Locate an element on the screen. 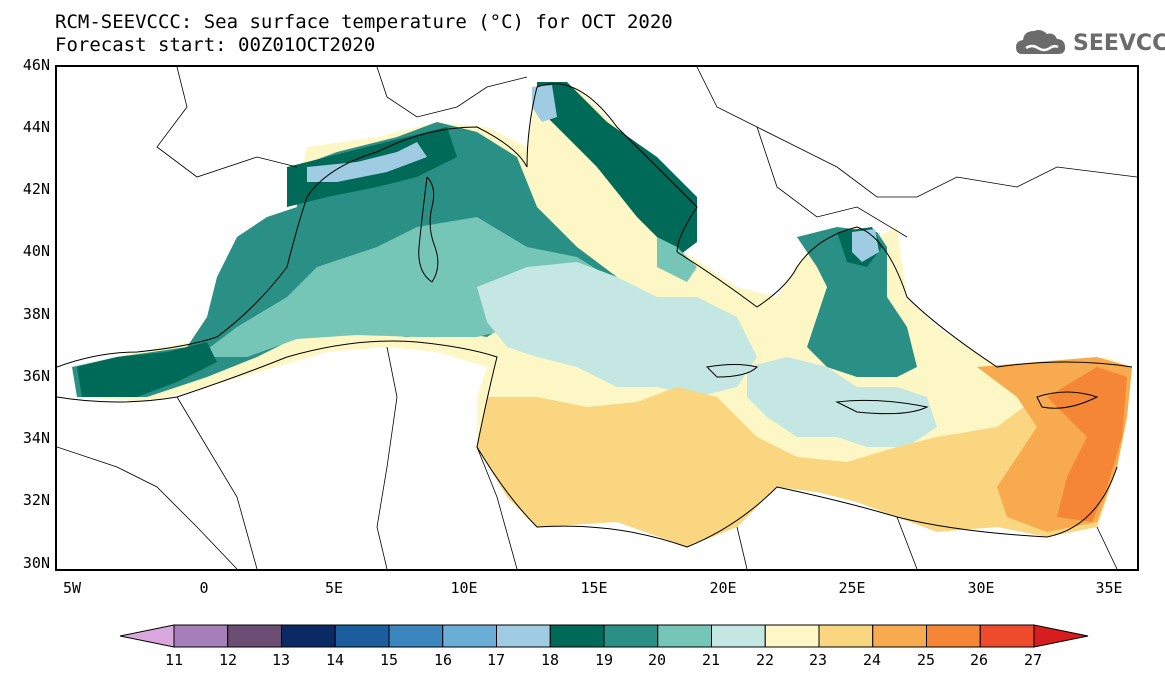  colorbar is located at coordinates (604, 636).